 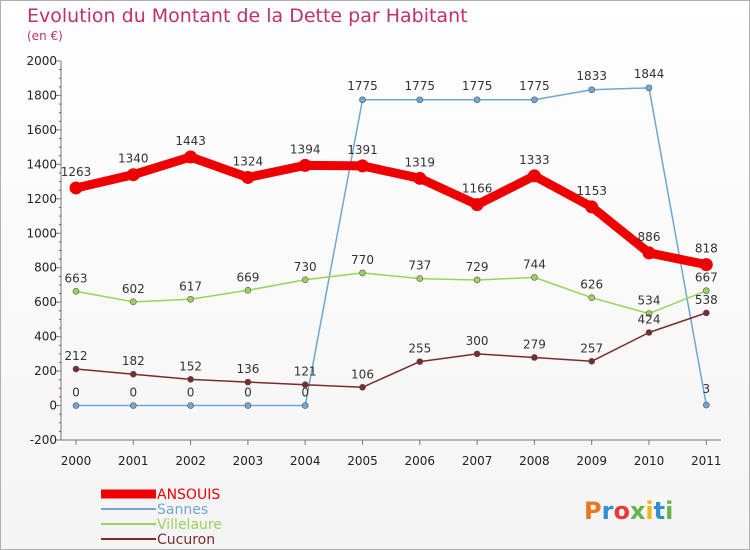 I want to click on data-label: 602, so click(x=133, y=289).